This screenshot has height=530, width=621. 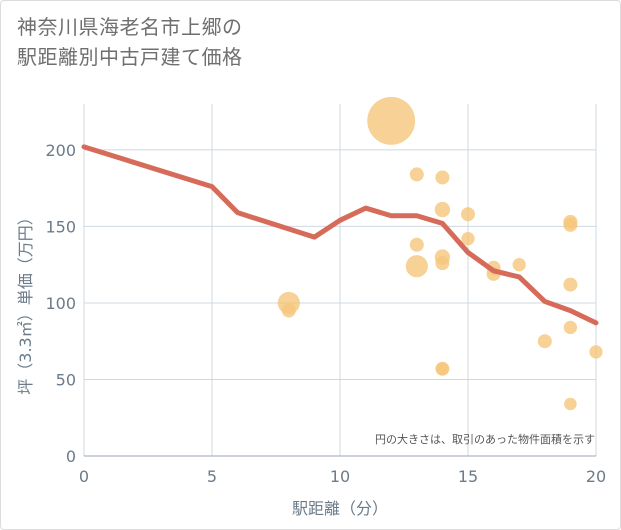 I want to click on y-tick-label: 50, so click(x=66, y=379).